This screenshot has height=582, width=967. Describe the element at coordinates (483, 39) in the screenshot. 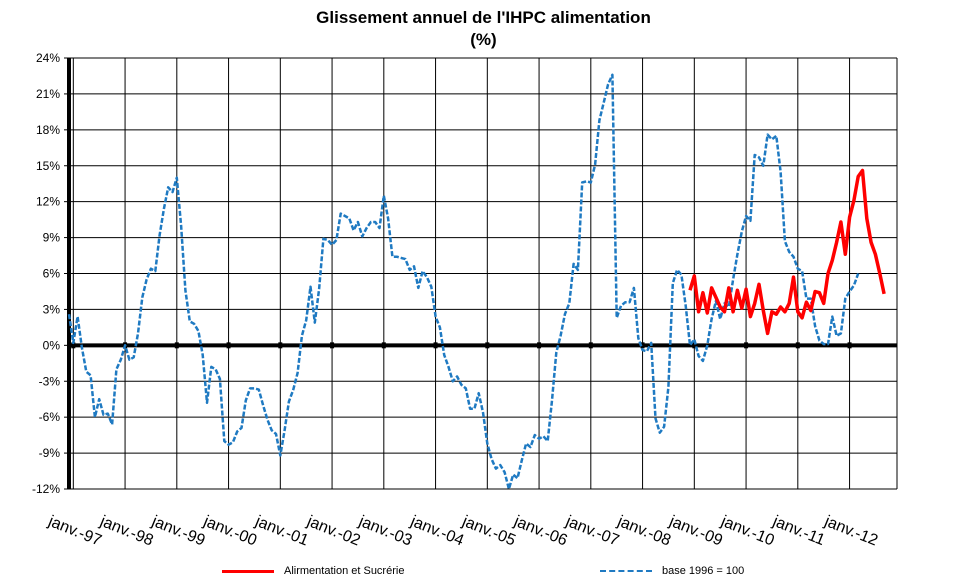

I see `chart-subtitle: (%)` at that location.